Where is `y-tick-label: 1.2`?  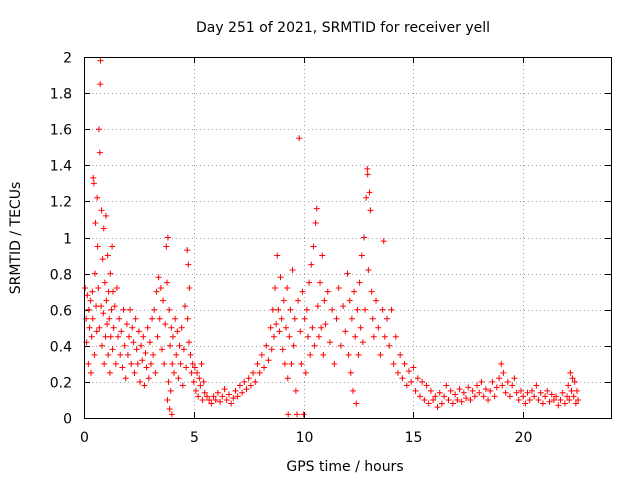
y-tick-label: 1.2 is located at coordinates (61, 203).